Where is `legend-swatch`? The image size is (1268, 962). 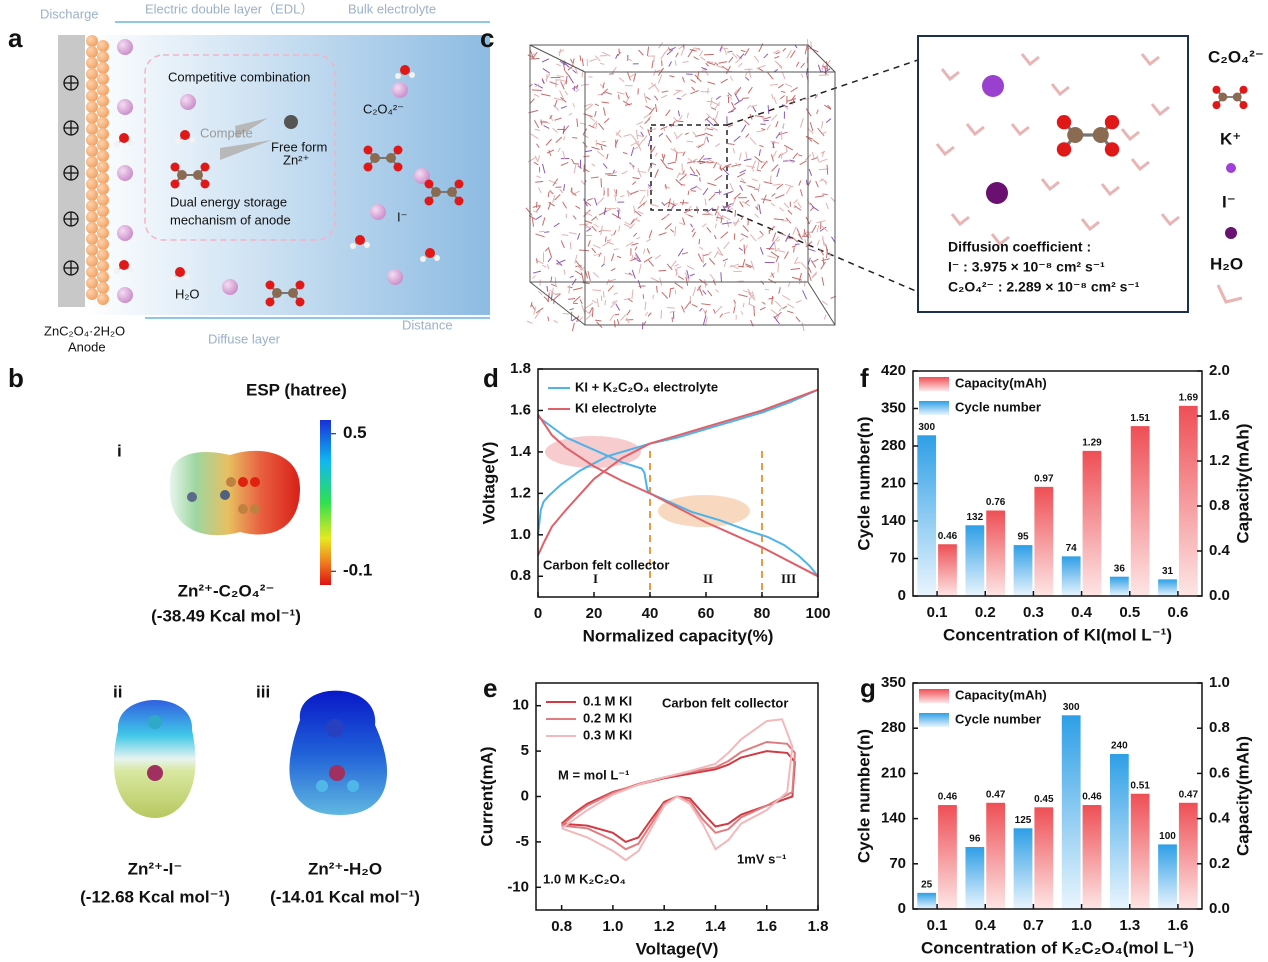 legend-swatch is located at coordinates (934, 720).